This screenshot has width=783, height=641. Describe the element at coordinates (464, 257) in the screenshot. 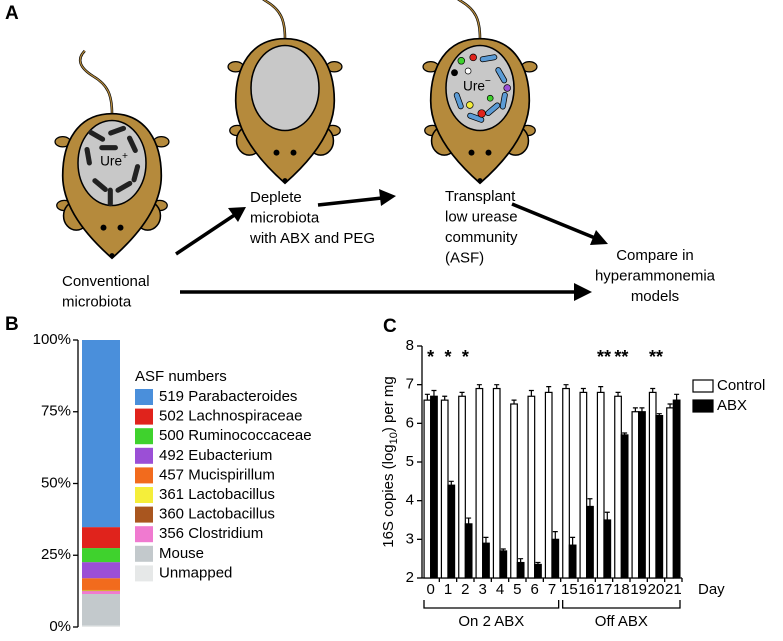

I see `step-text: (ASF)` at that location.